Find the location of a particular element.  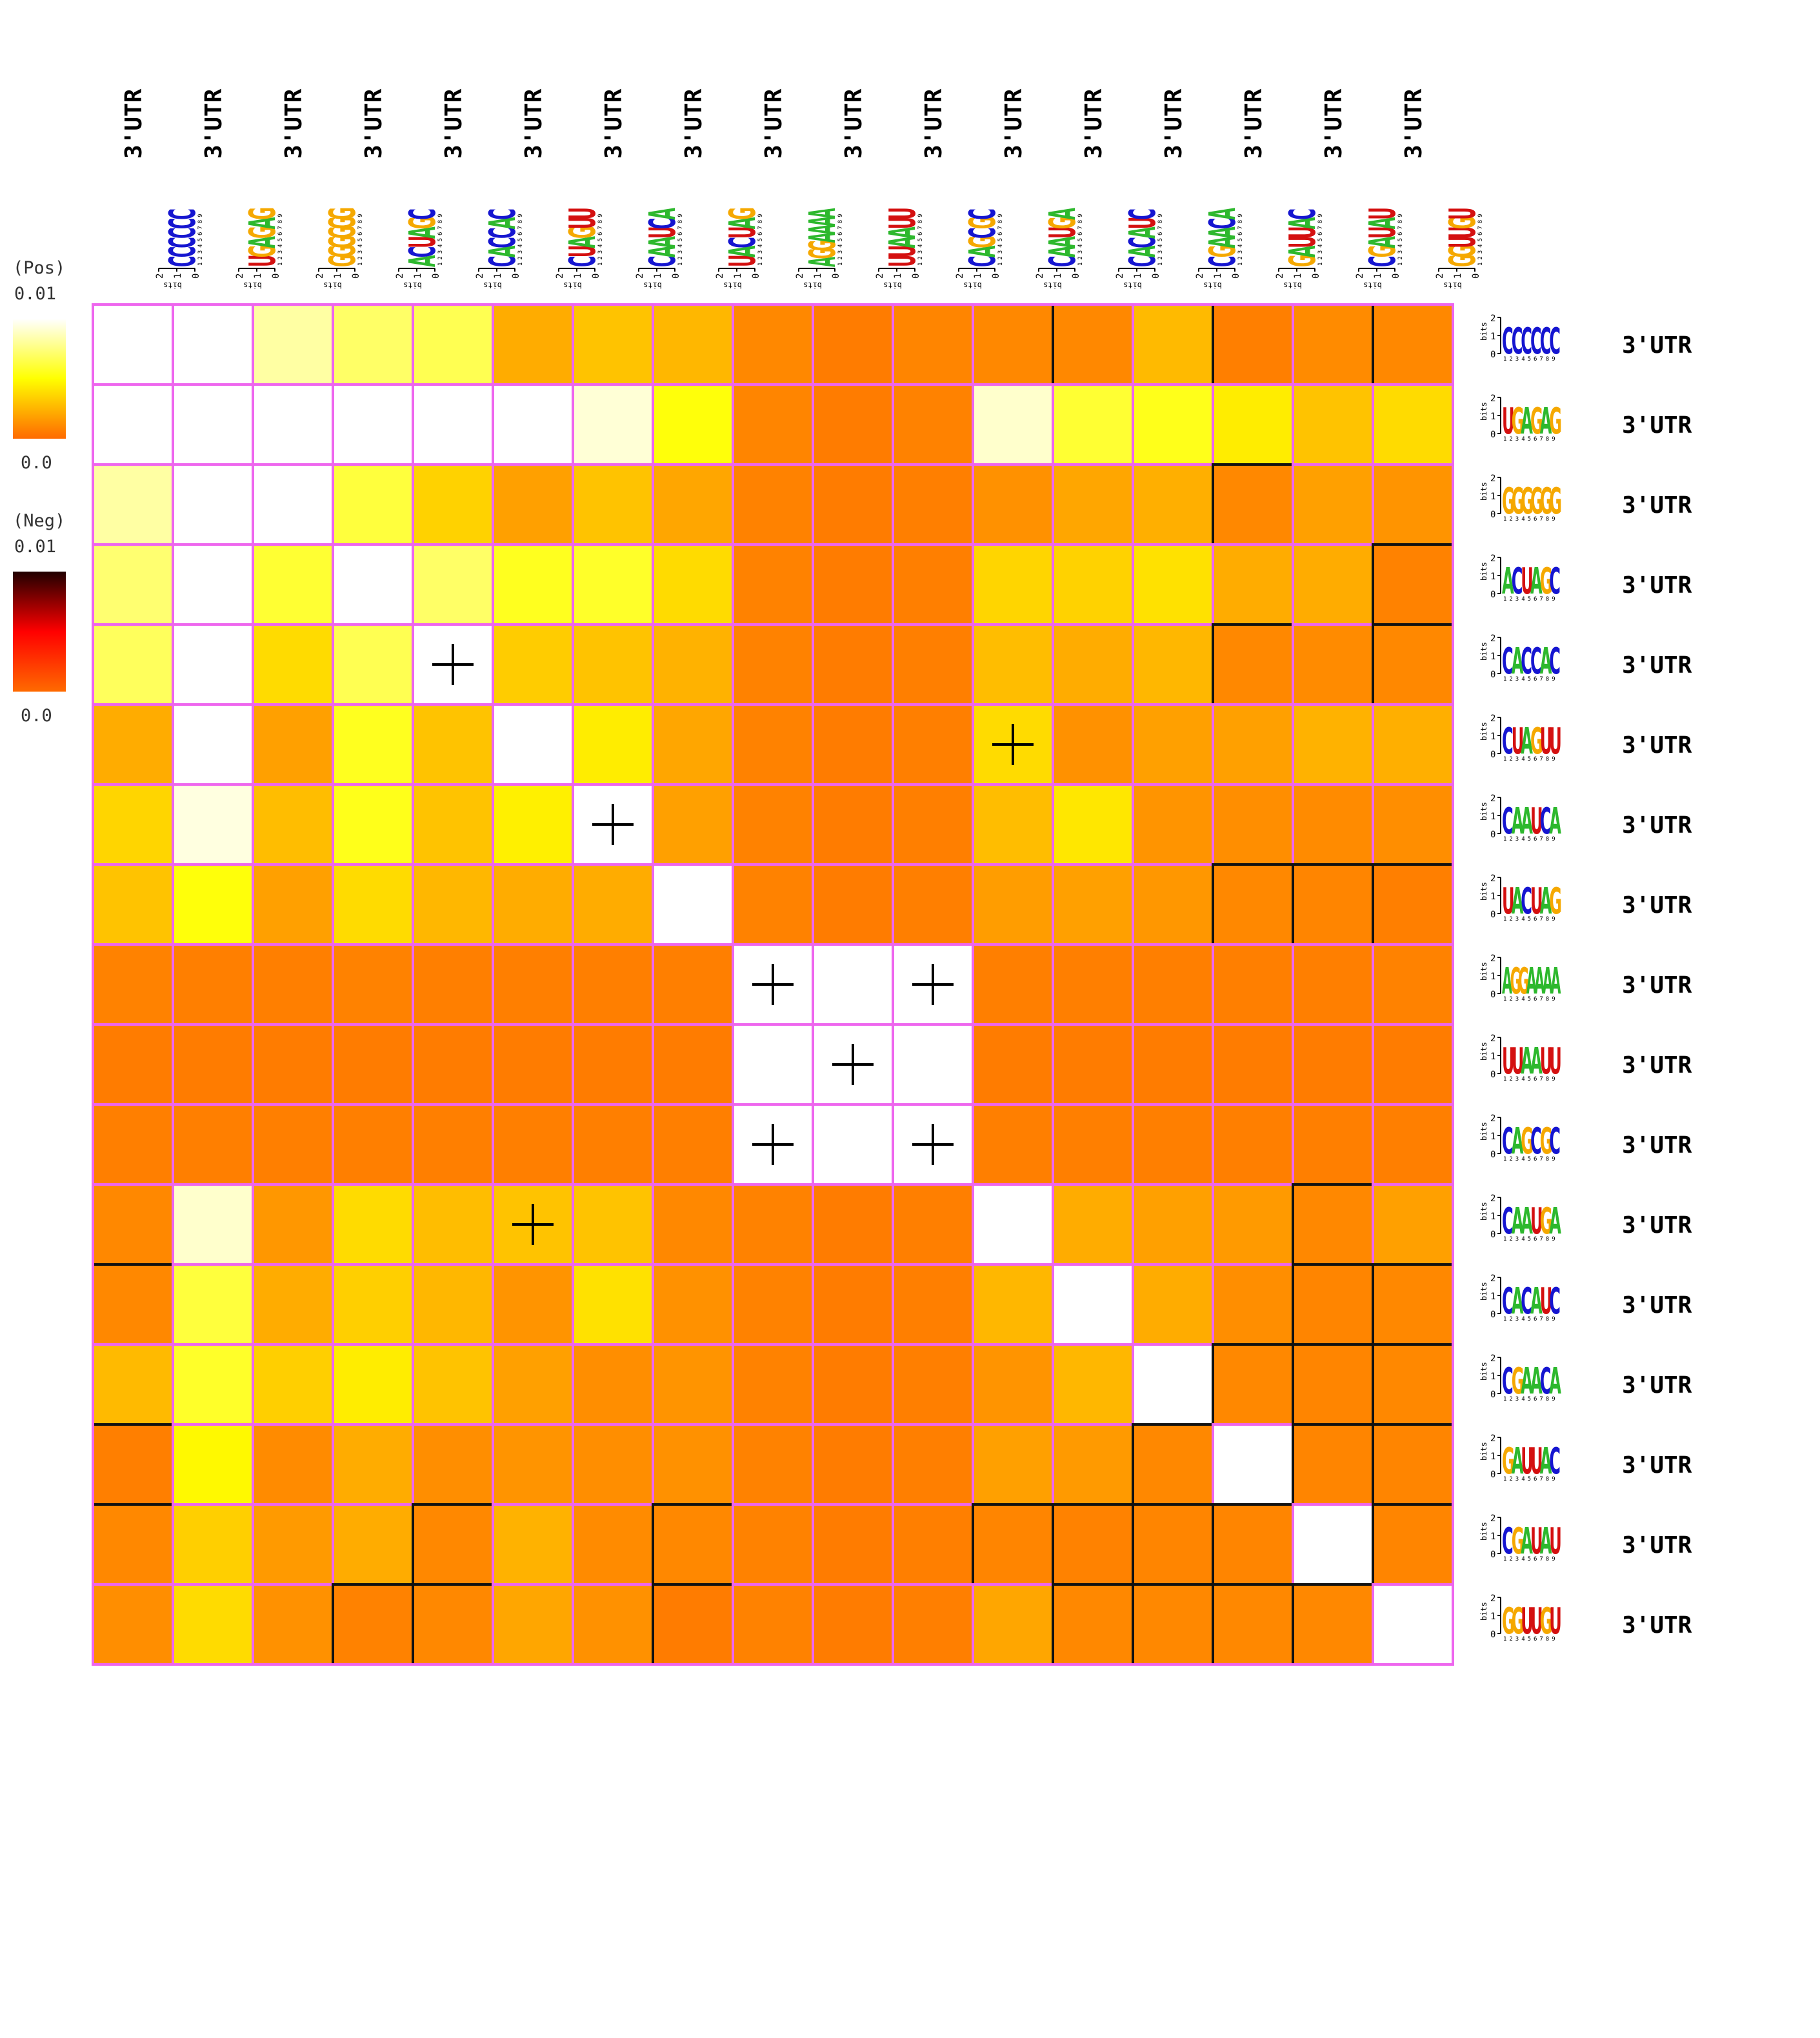

column-region-label: 3'UTR is located at coordinates (1174, 124).